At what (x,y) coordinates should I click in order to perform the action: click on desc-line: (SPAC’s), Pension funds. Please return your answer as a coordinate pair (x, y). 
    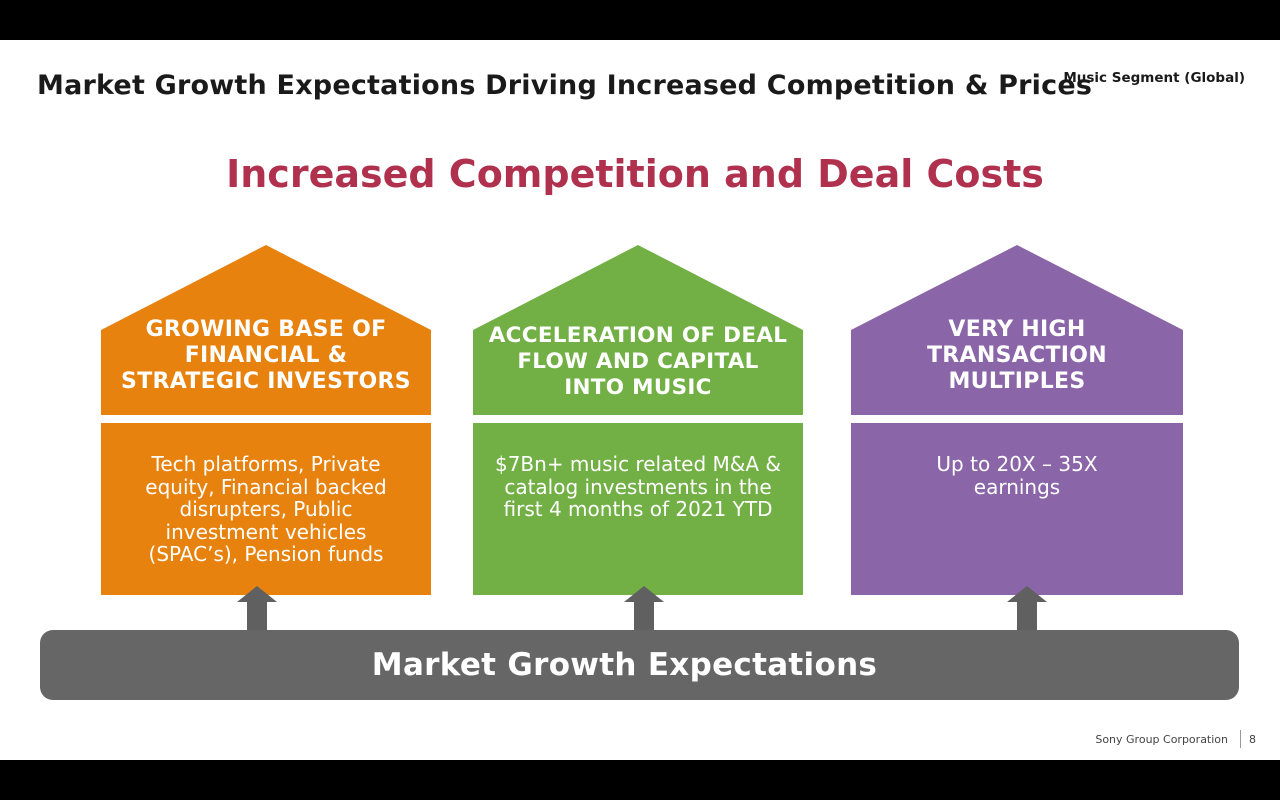
    Looking at the image, I should click on (266, 554).